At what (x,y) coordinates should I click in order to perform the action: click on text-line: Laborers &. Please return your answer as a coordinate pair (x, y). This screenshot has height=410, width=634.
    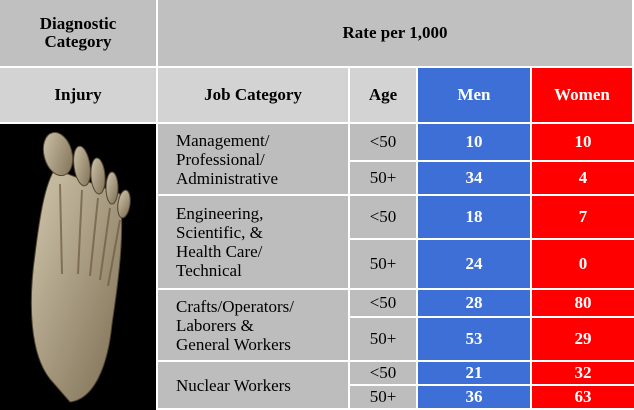
    Looking at the image, I should click on (215, 325).